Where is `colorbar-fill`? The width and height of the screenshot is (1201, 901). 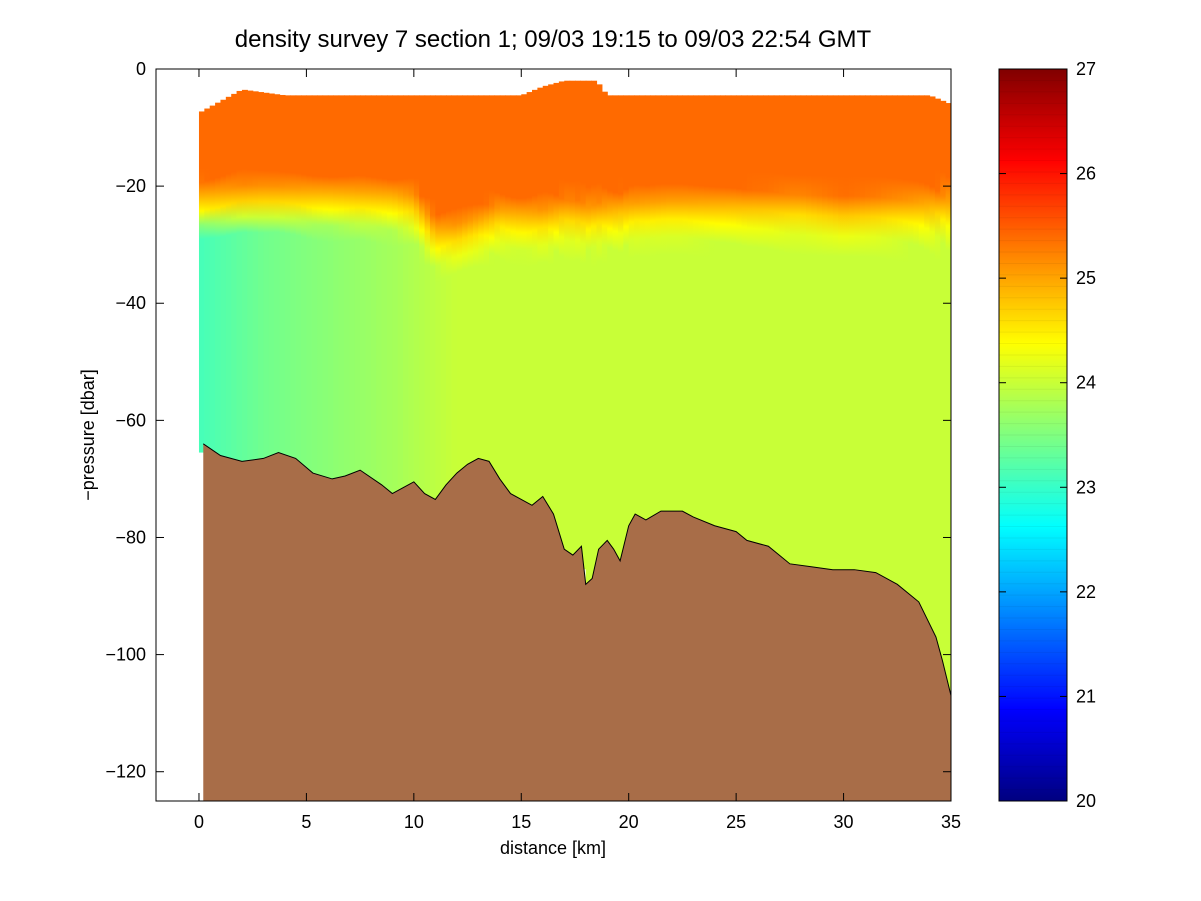 colorbar-fill is located at coordinates (1033, 435).